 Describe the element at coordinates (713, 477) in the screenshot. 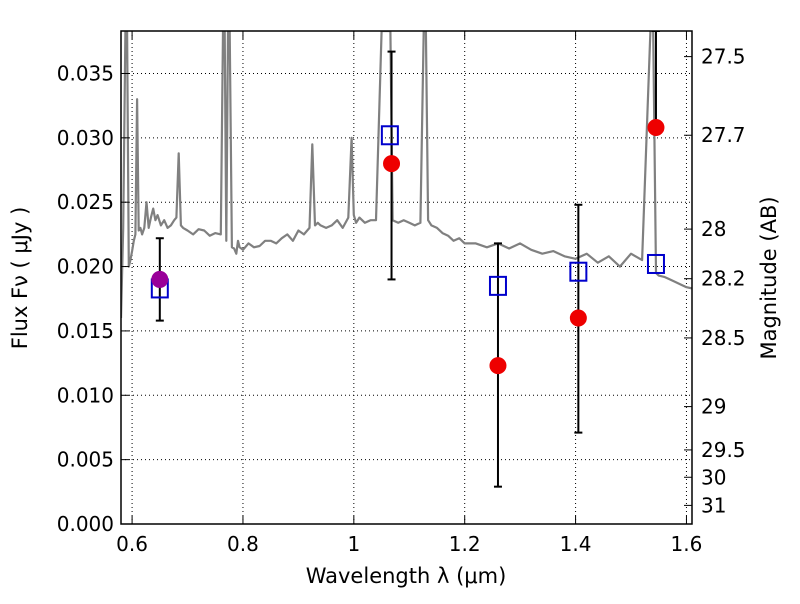

I see `y2-tick-label: 30` at that location.